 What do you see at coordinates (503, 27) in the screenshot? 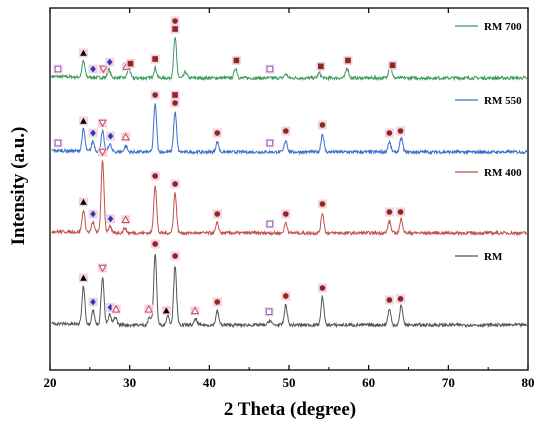
I see `legend-label: RM 700` at bounding box center [503, 27].